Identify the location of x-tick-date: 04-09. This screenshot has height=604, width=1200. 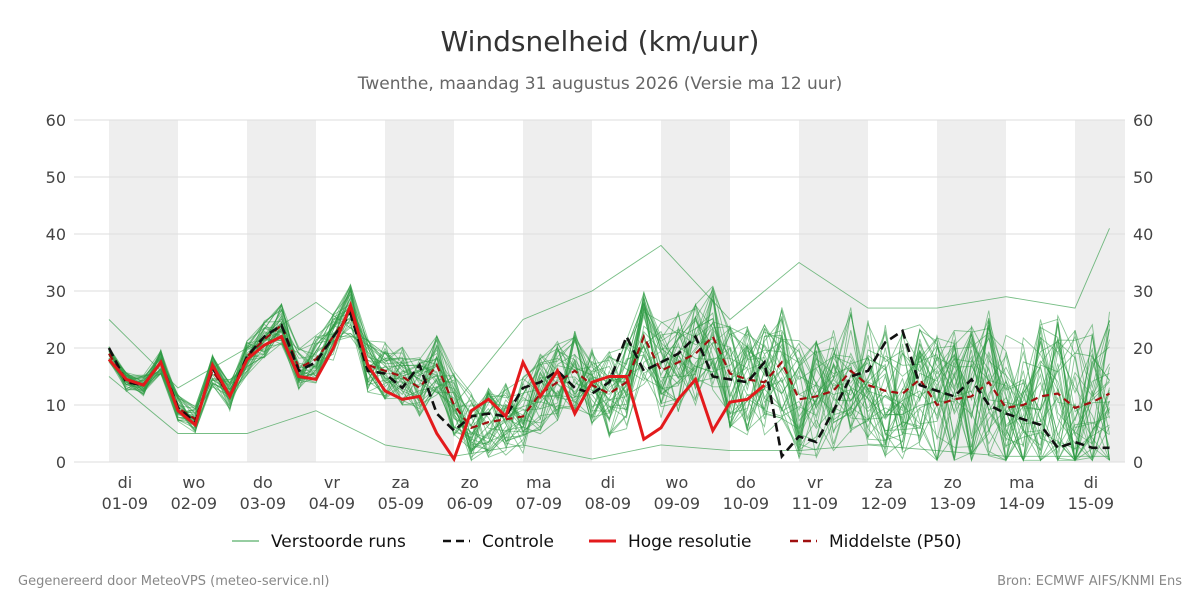
(332, 503).